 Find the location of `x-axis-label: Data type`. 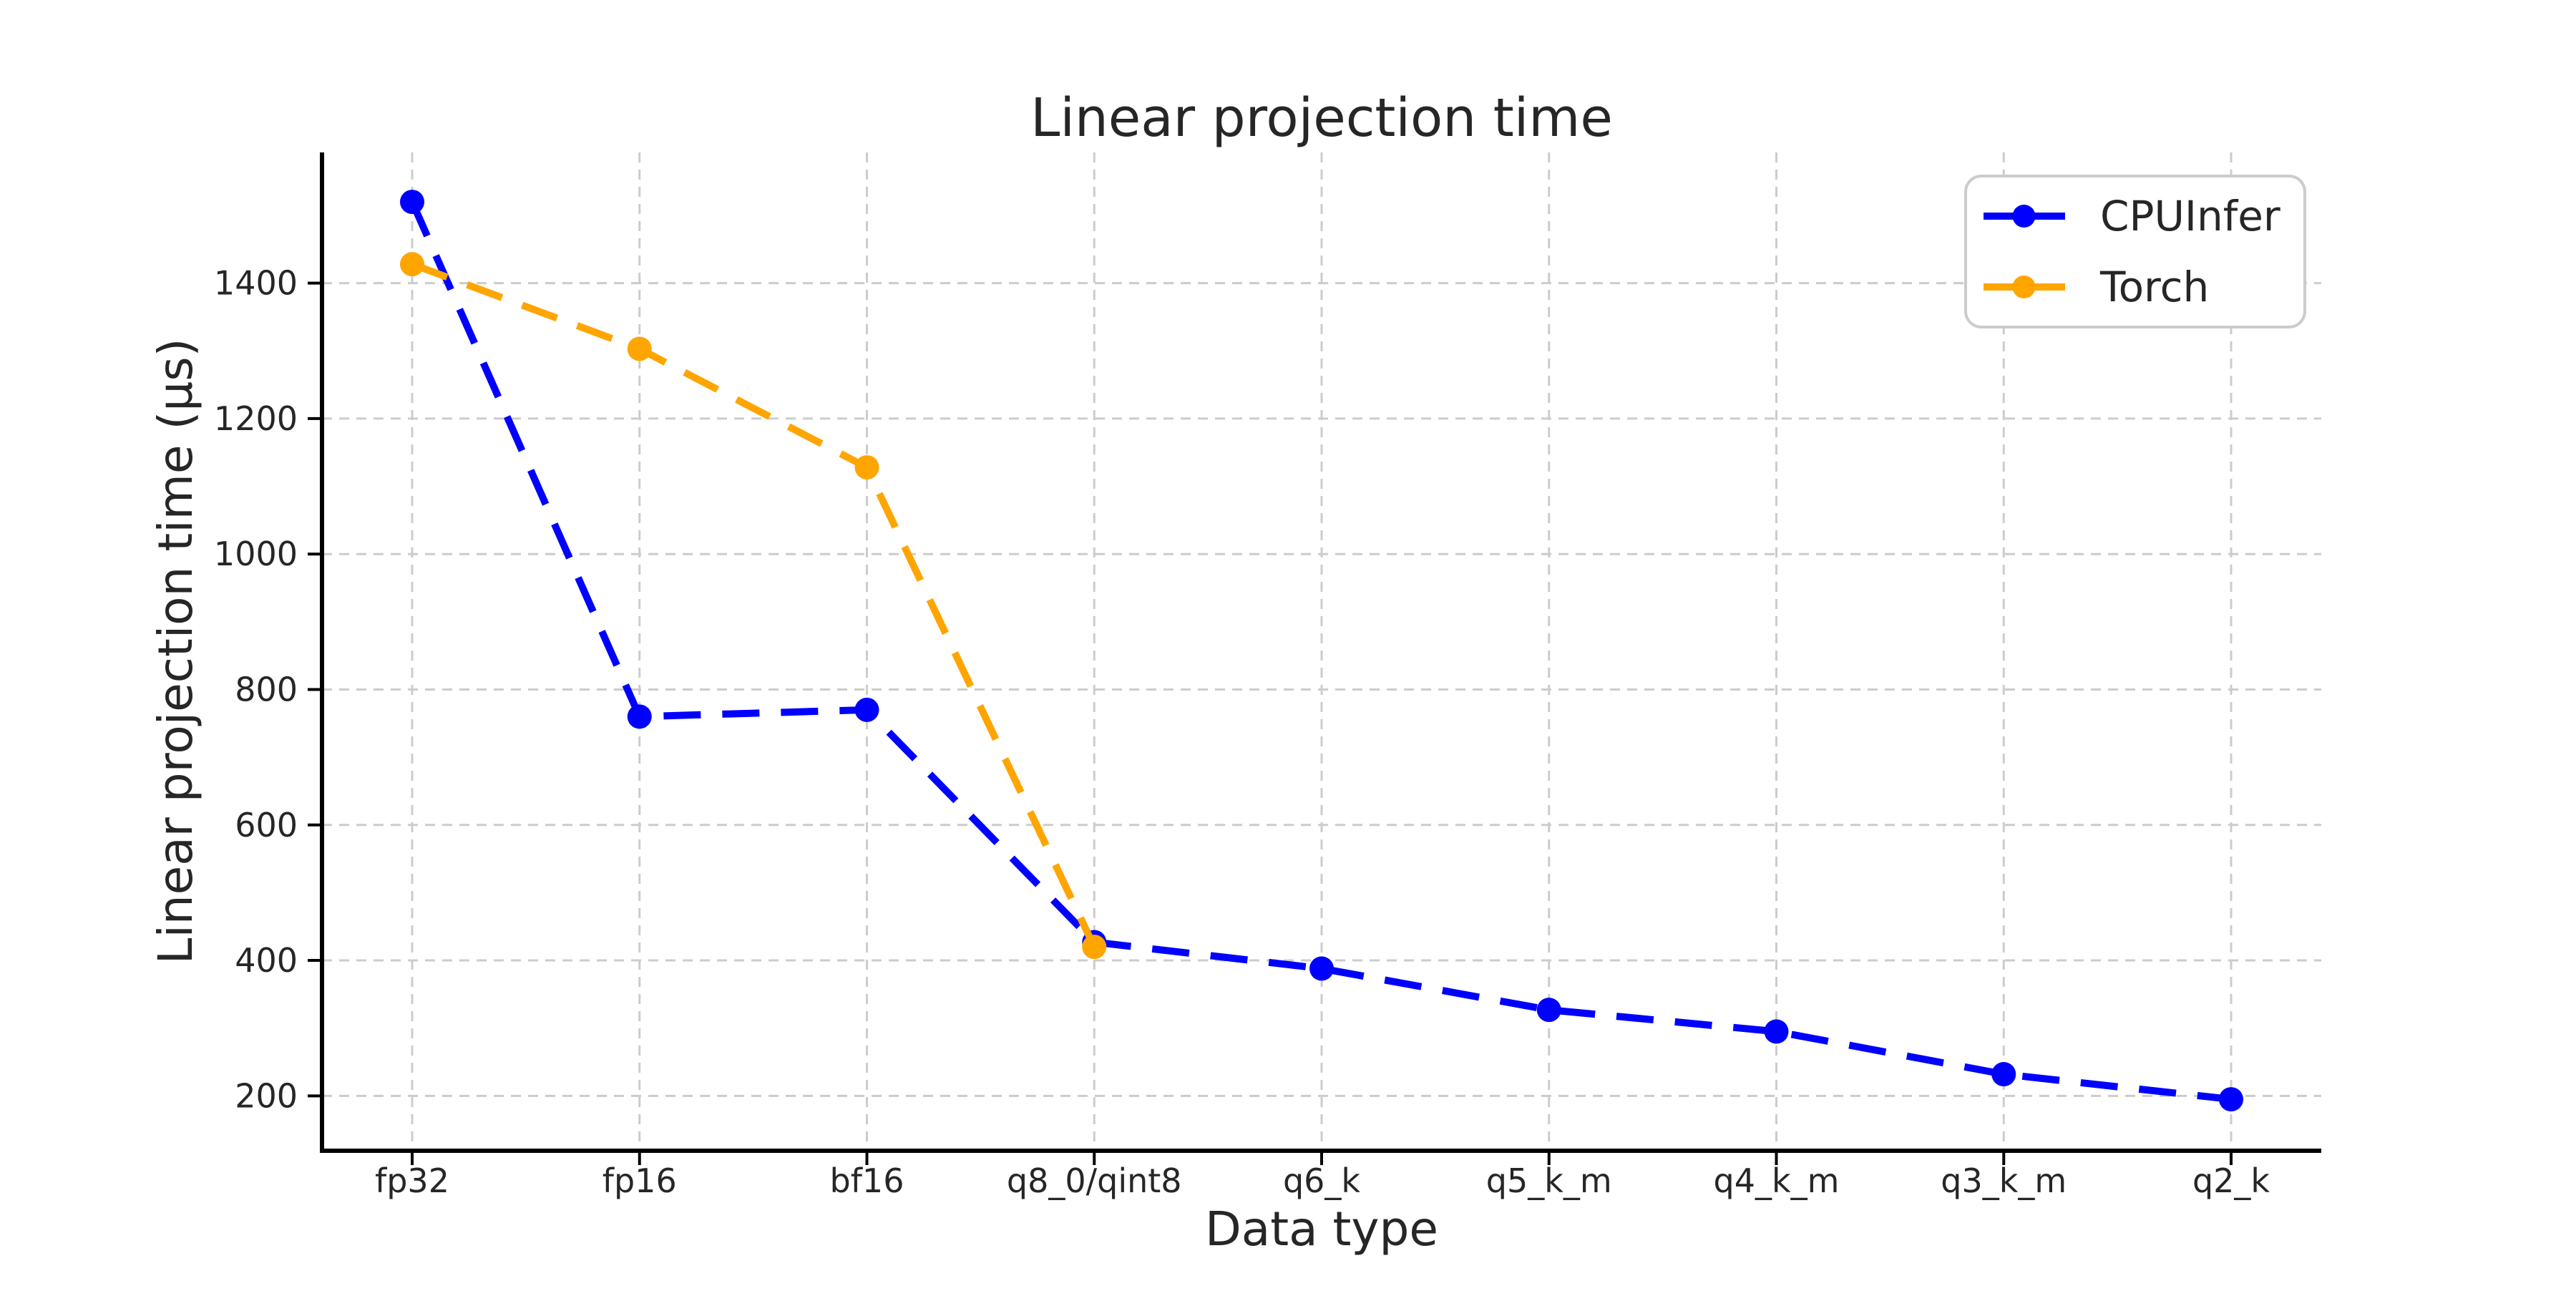

x-axis-label: Data type is located at coordinates (1321, 1229).